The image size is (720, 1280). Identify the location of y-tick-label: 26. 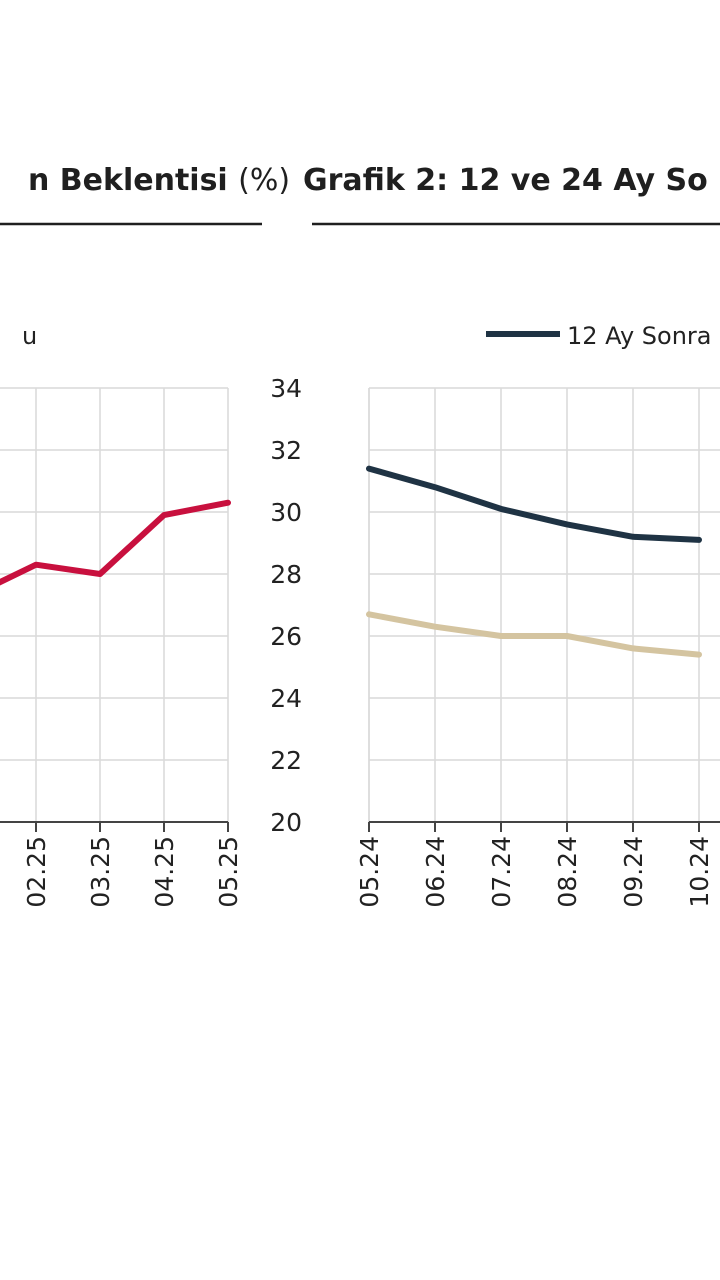
(286, 636).